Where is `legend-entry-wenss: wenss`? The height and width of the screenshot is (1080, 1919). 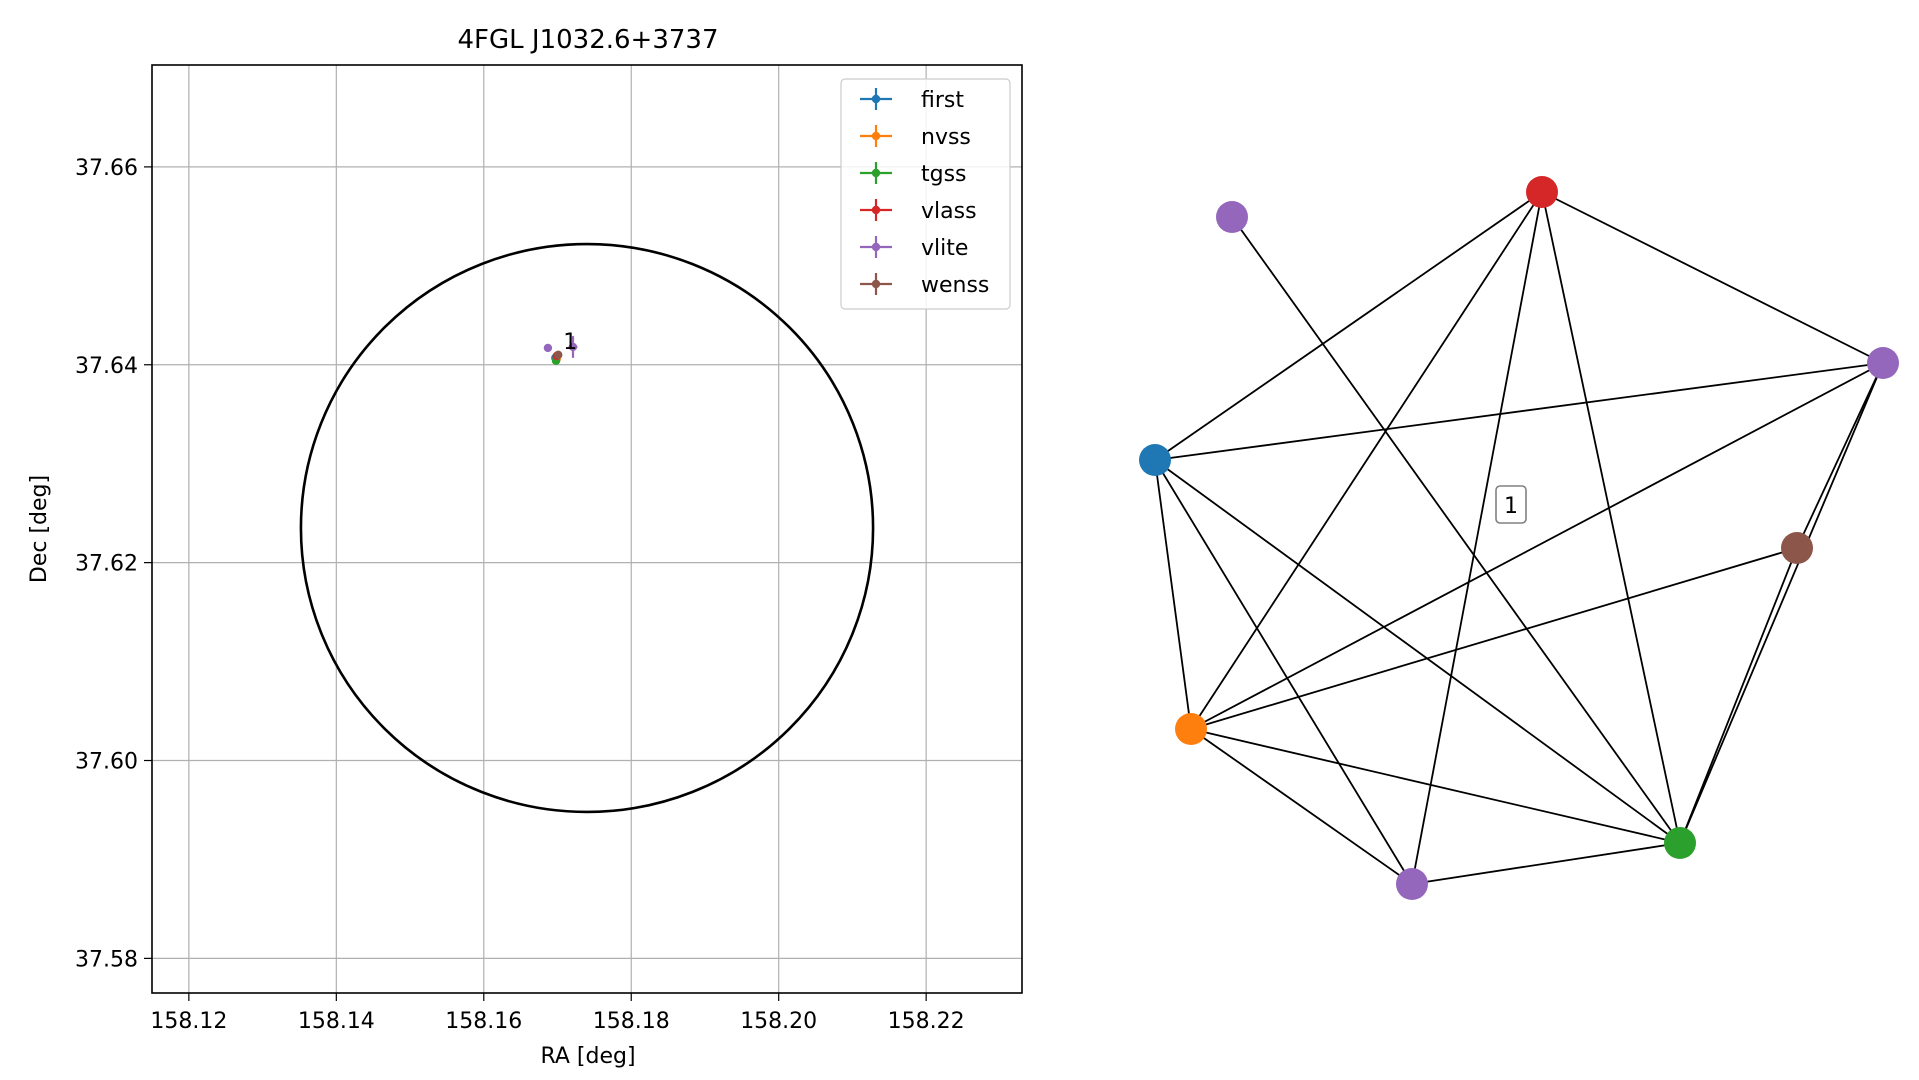
legend-entry-wenss: wenss is located at coordinates (924, 285).